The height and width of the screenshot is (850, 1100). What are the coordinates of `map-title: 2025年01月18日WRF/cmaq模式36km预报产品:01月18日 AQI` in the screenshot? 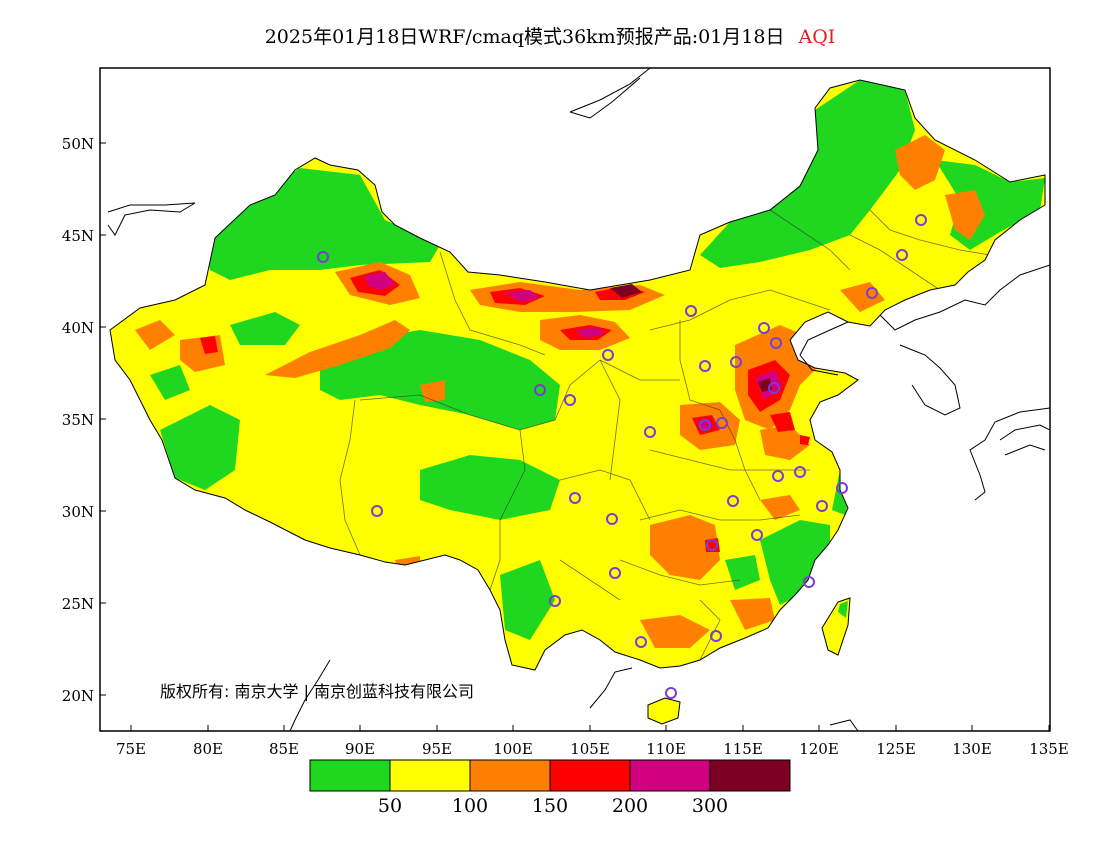 It's located at (550, 35).